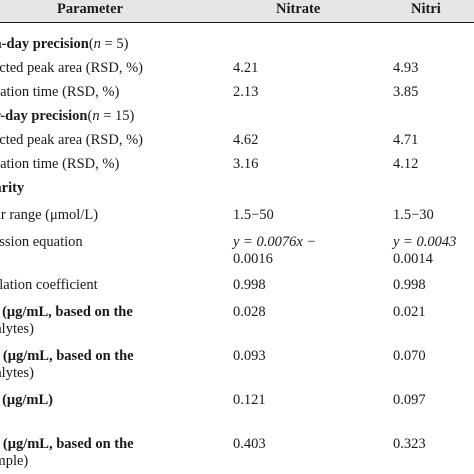 This screenshot has width=474, height=474. Describe the element at coordinates (413, 259) in the screenshot. I see `nitrite-value-line2: 0.0014` at that location.